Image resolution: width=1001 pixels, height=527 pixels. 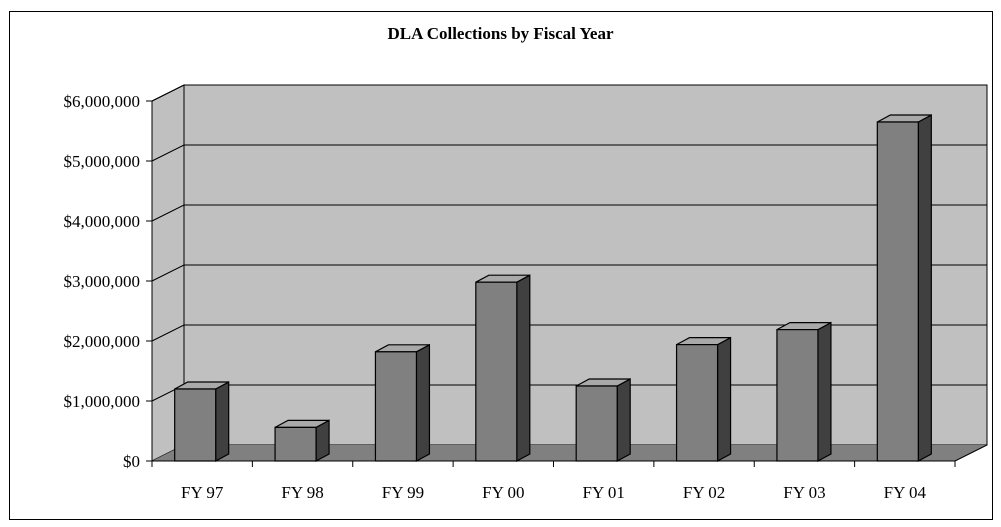 What do you see at coordinates (500, 33) in the screenshot?
I see `chart-title: DLA Collections by Fiscal Year` at bounding box center [500, 33].